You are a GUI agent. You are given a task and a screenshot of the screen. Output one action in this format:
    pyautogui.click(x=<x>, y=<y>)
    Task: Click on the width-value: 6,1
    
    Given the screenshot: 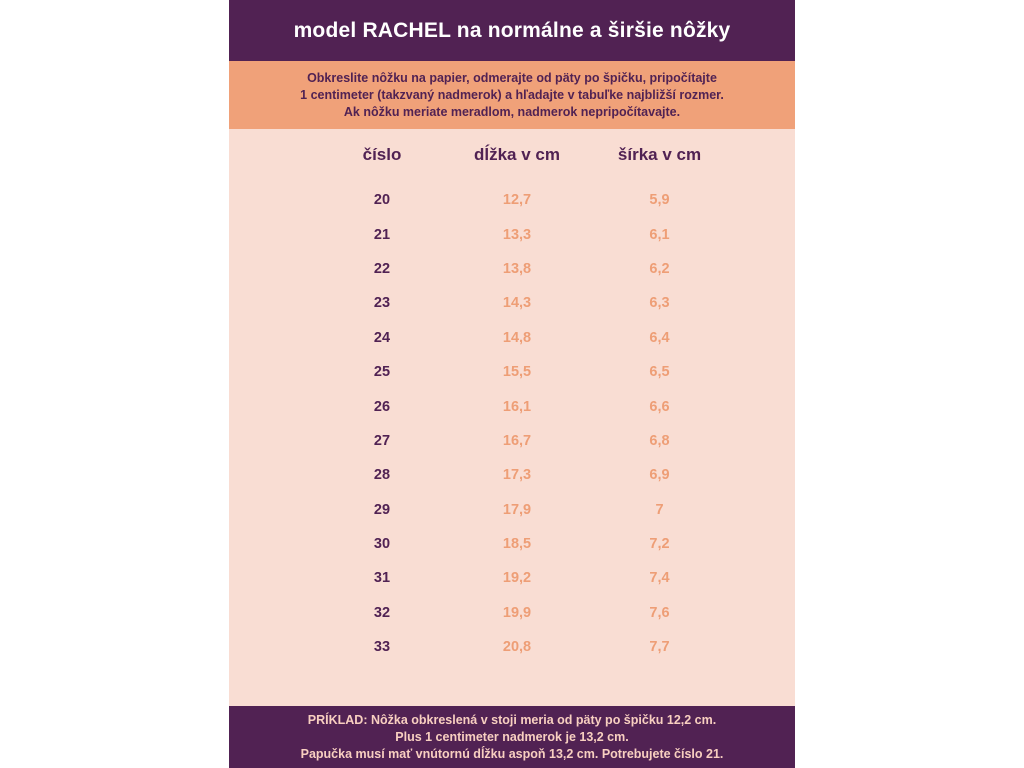 What is the action you would take?
    pyautogui.click(x=659, y=234)
    